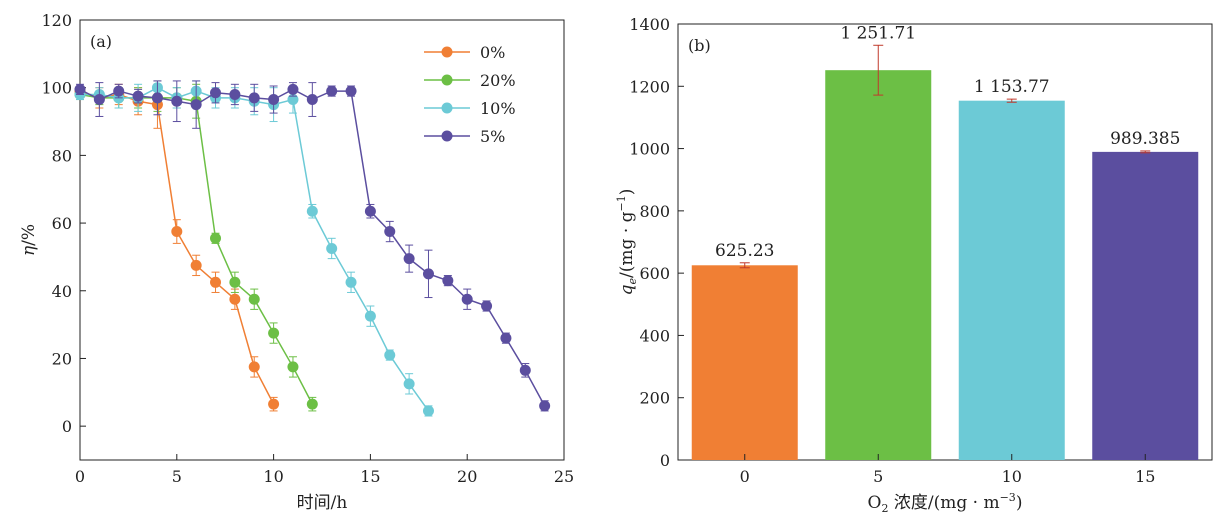  What do you see at coordinates (564, 476) in the screenshot?
I see `x-tick-label-a: 25` at bounding box center [564, 476].